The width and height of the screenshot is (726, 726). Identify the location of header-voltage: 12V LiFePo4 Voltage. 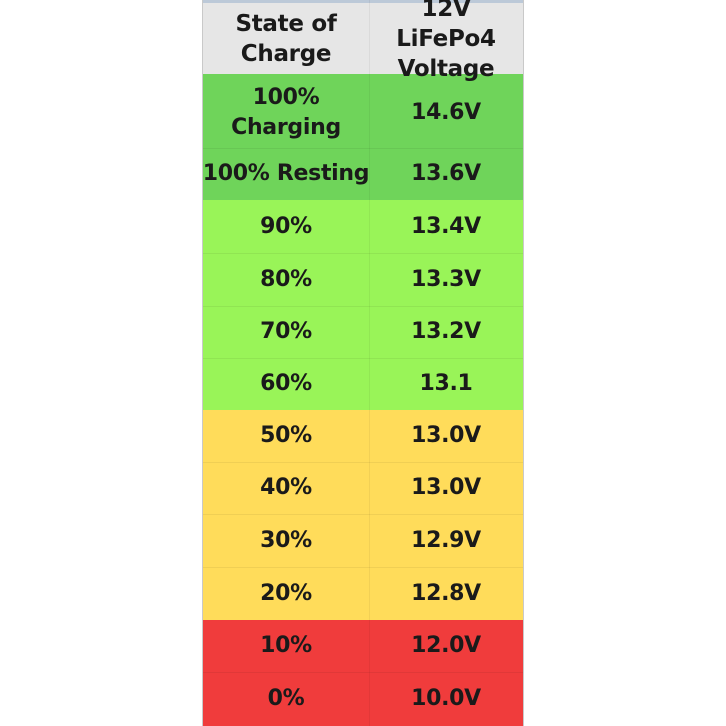
(446, 41).